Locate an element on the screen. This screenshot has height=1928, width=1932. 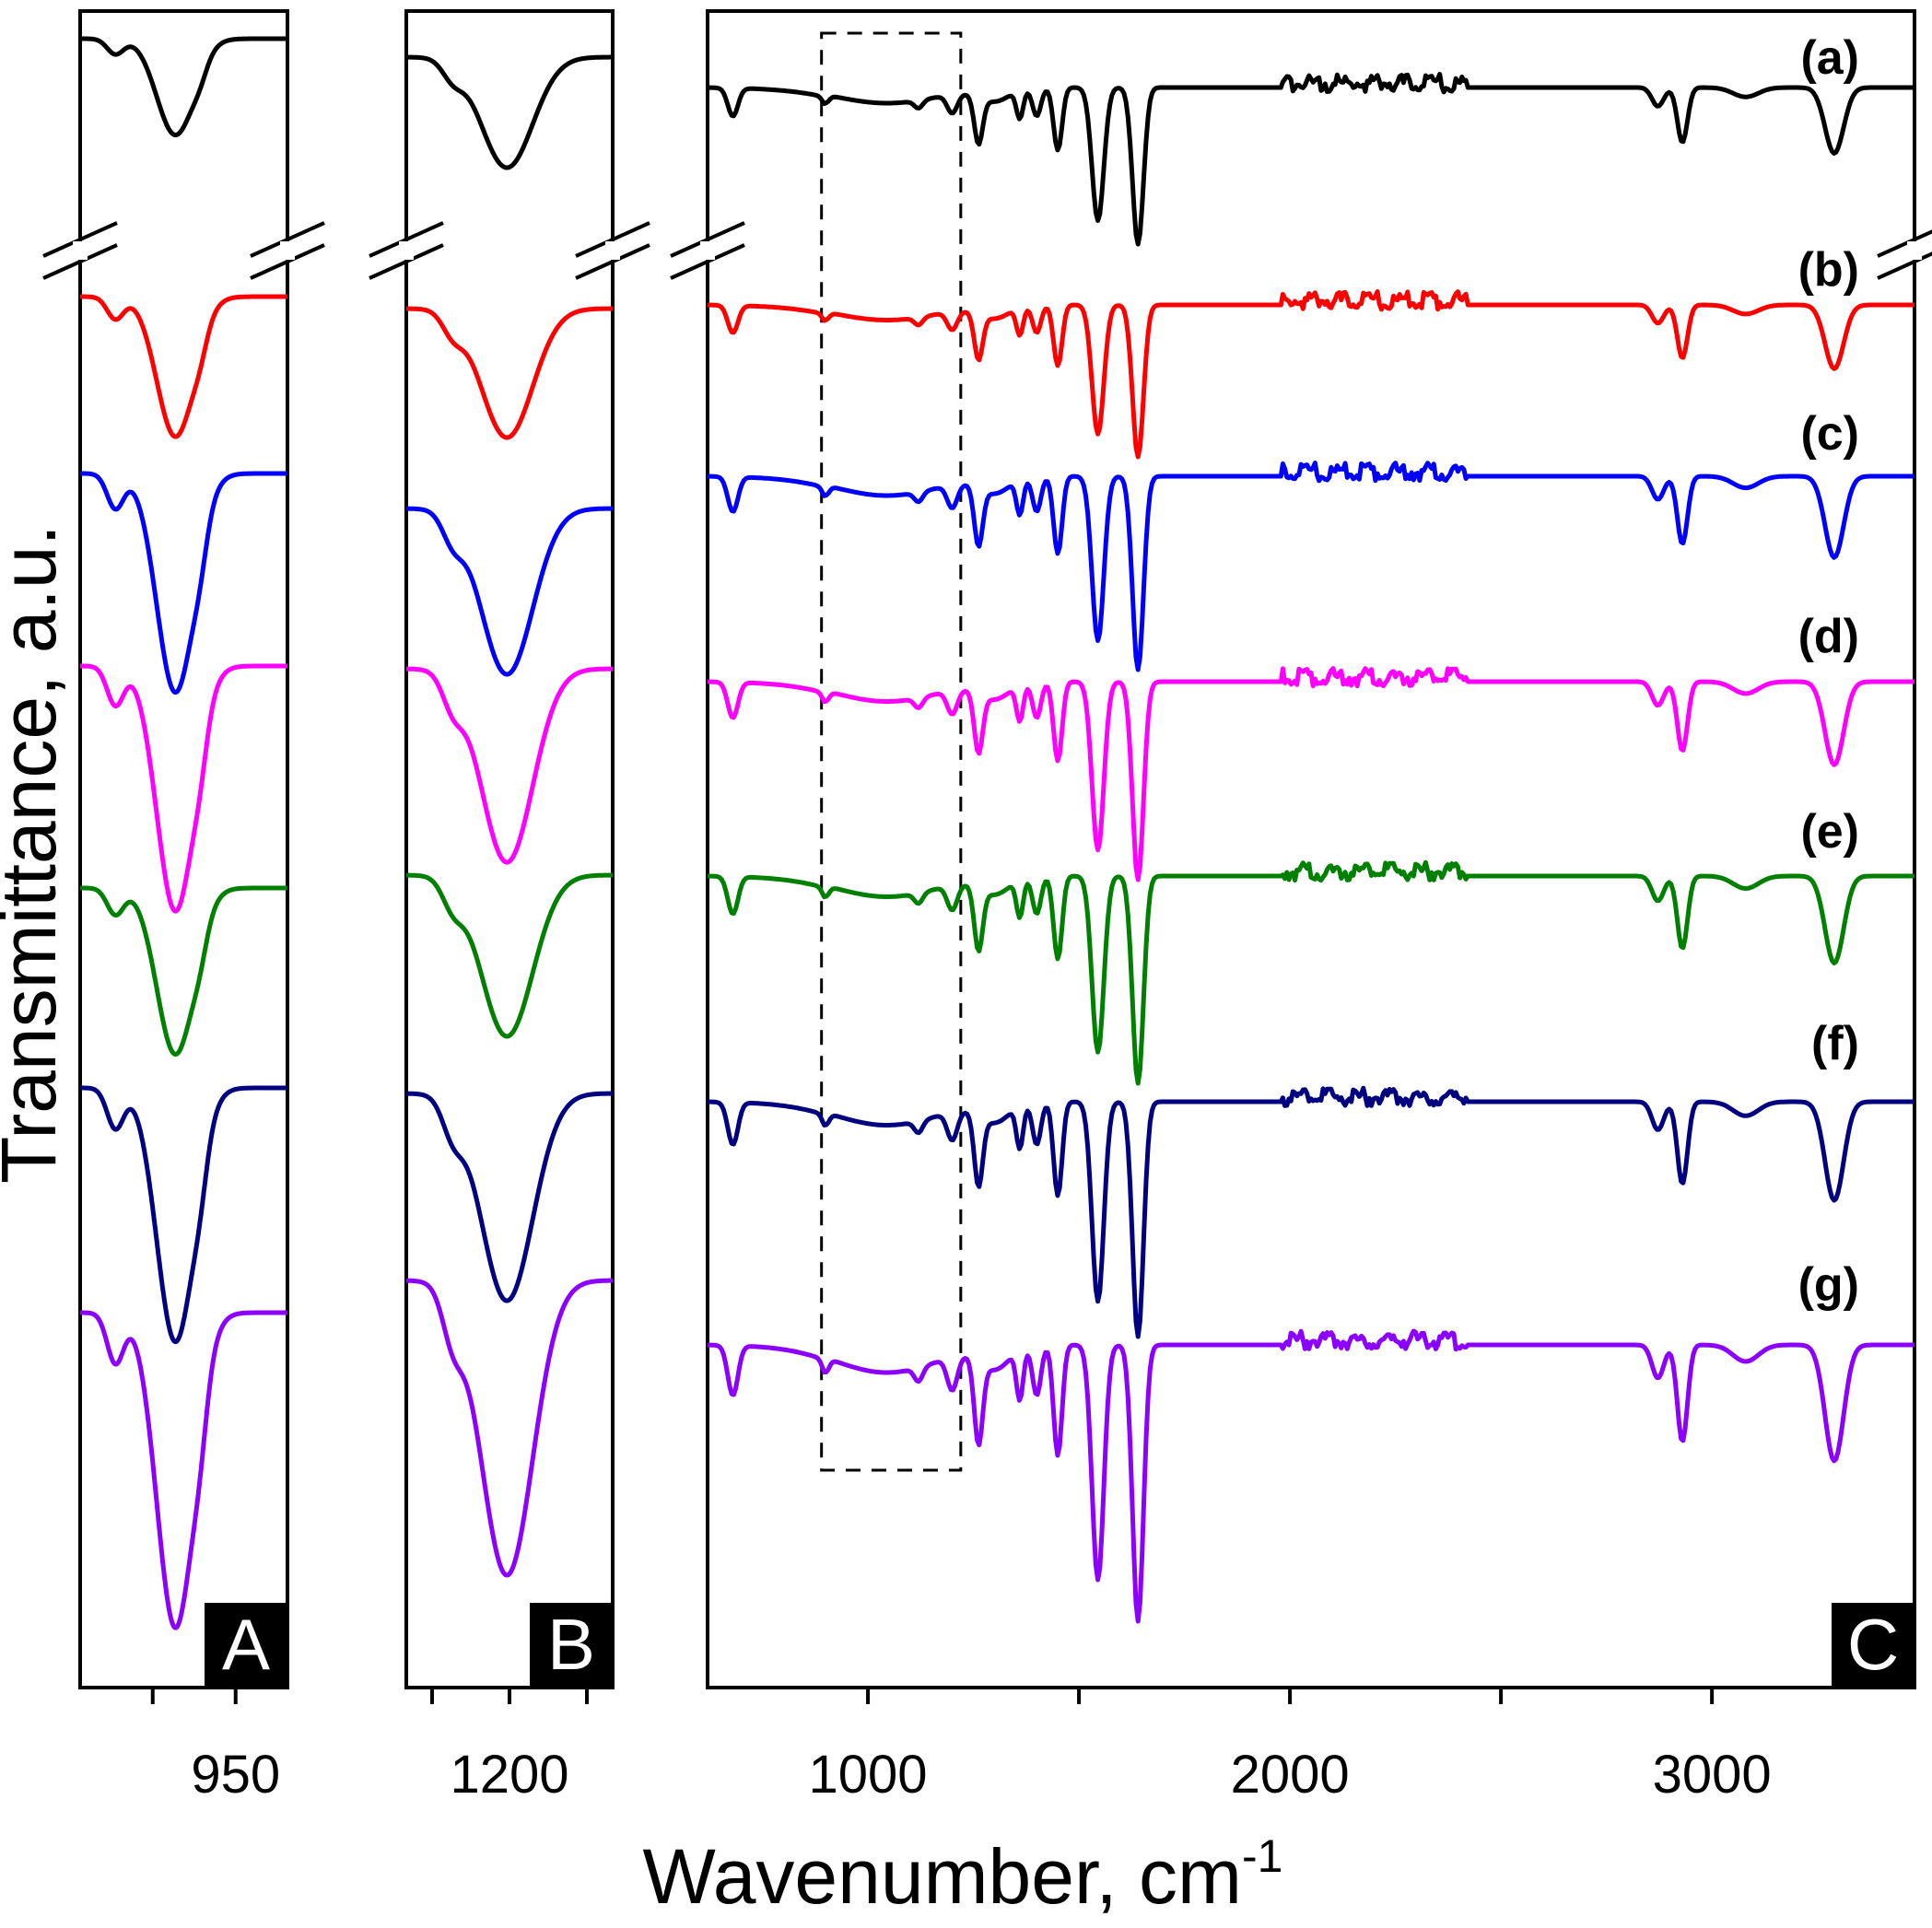
panel-letter: C is located at coordinates (1873, 1644).